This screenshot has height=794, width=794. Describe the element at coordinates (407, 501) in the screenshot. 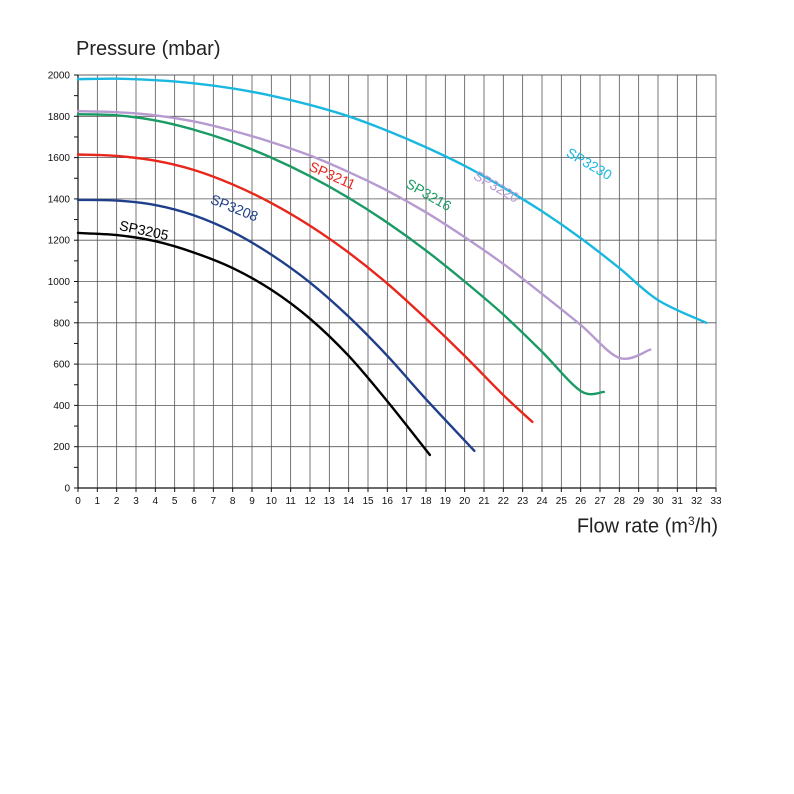

I see `x-tick-label: 17` at that location.